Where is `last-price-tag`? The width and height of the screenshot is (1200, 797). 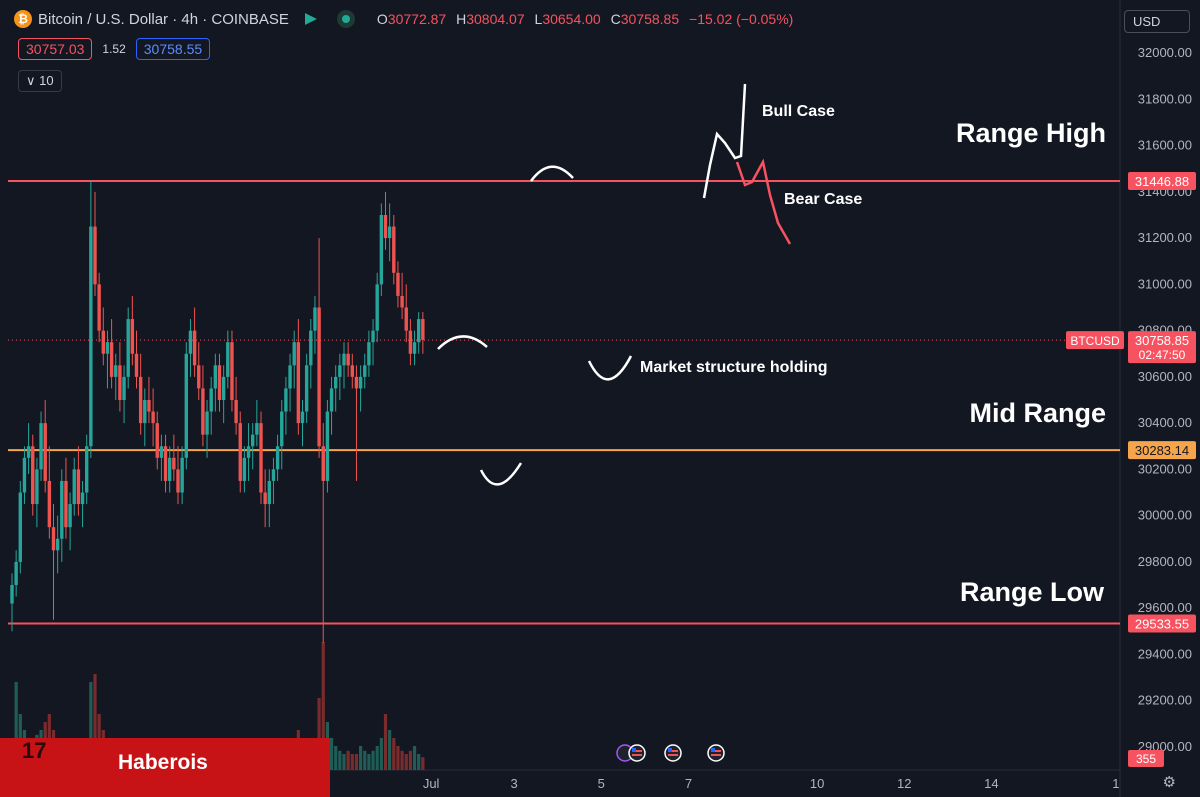 last-price-tag is located at coordinates (1162, 347).